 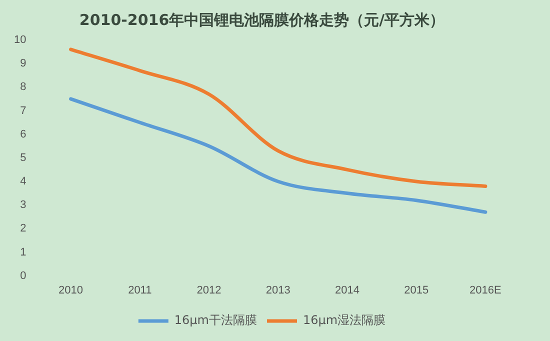 I want to click on y-tick-label: 5, so click(x=23, y=158).